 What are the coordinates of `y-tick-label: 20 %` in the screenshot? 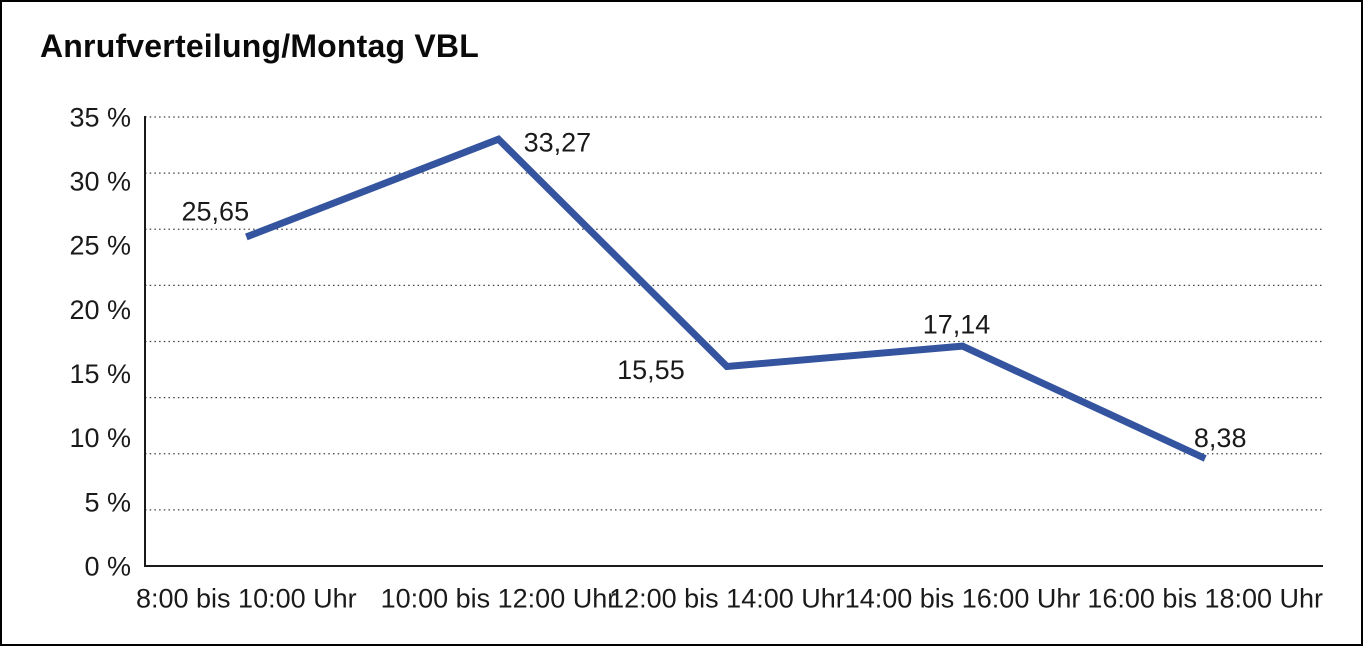 It's located at (100, 310).